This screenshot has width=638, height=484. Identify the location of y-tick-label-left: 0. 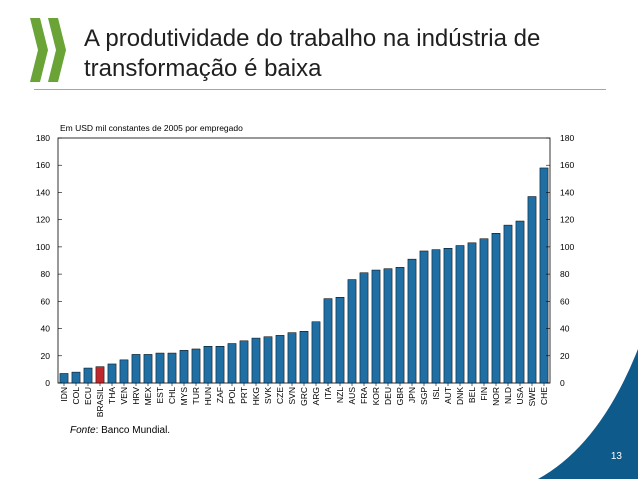
(47, 383).